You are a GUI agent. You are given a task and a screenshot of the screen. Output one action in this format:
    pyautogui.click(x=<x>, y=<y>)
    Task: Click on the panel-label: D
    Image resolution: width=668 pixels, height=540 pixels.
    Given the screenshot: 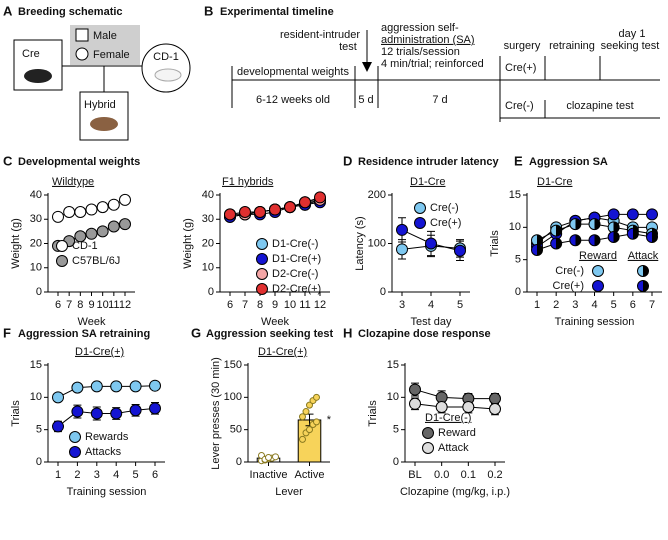 What is the action you would take?
    pyautogui.click(x=347, y=160)
    